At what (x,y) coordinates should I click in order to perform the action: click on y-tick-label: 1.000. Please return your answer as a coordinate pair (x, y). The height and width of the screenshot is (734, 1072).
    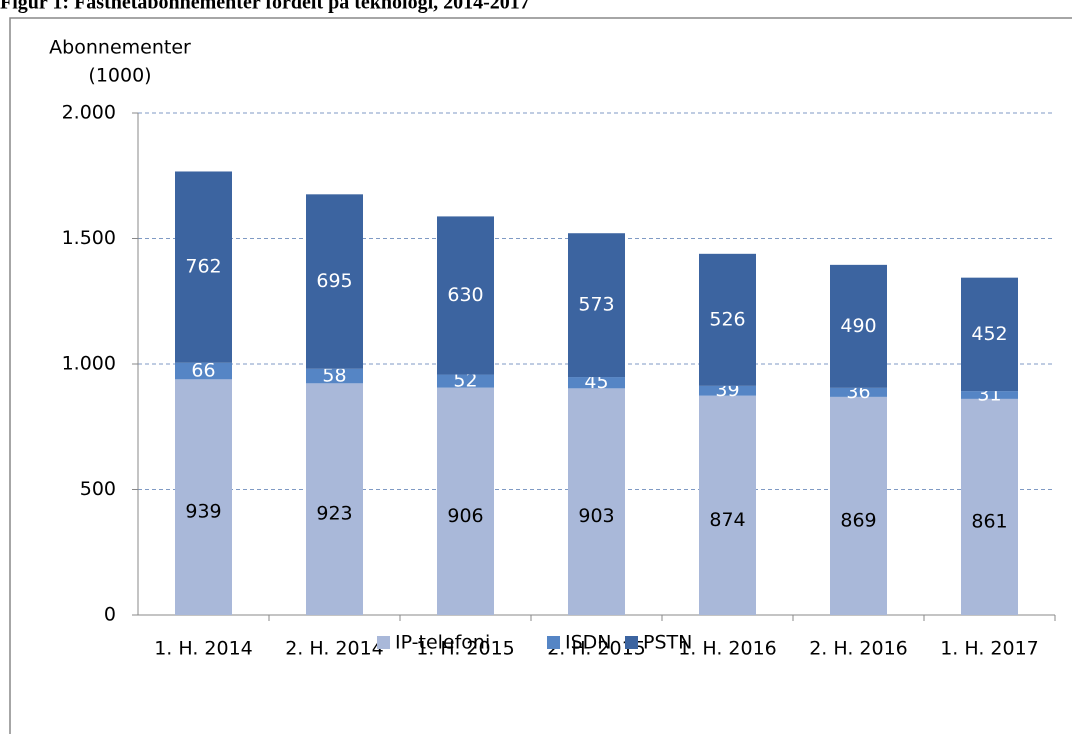
    Looking at the image, I should click on (89, 364).